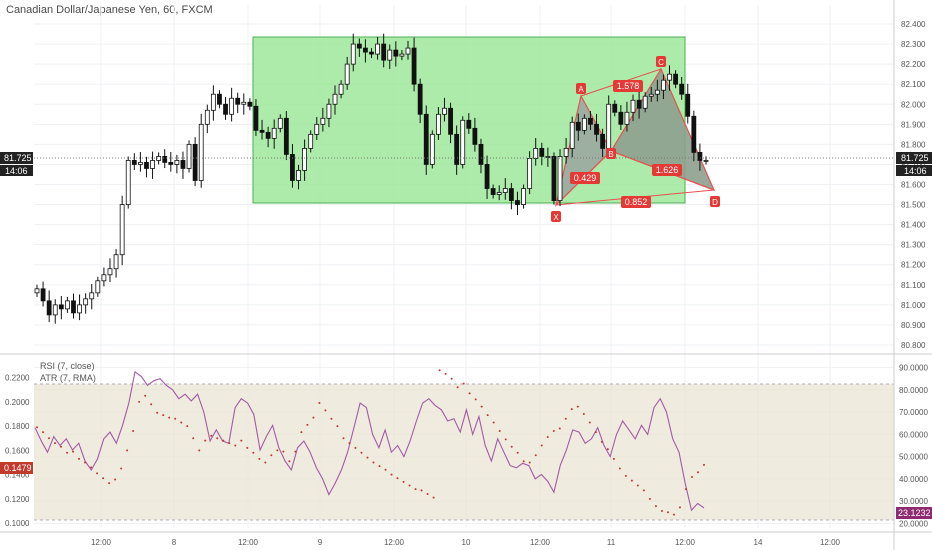 Image resolution: width=932 pixels, height=550 pixels. What do you see at coordinates (913, 205) in the screenshot?
I see `price-tick-label: 81.500` at bounding box center [913, 205].